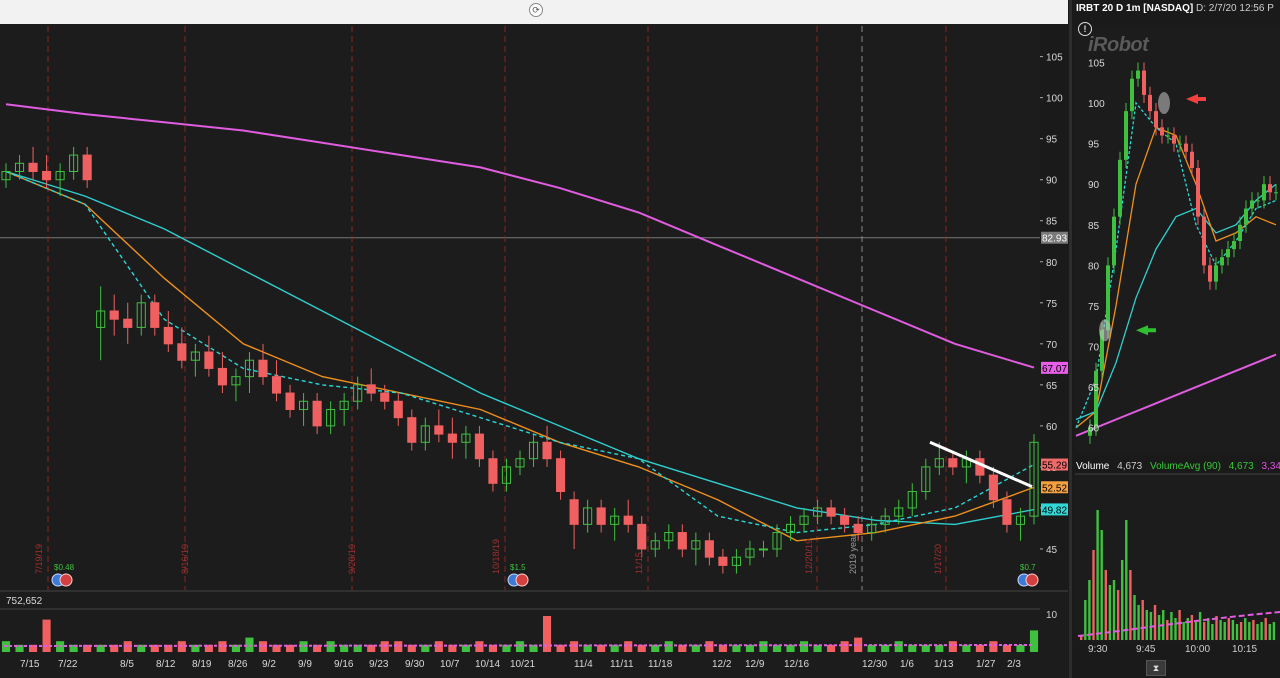  Describe the element at coordinates (1052, 222) in the screenshot. I see `y-tick-label: 85` at that location.